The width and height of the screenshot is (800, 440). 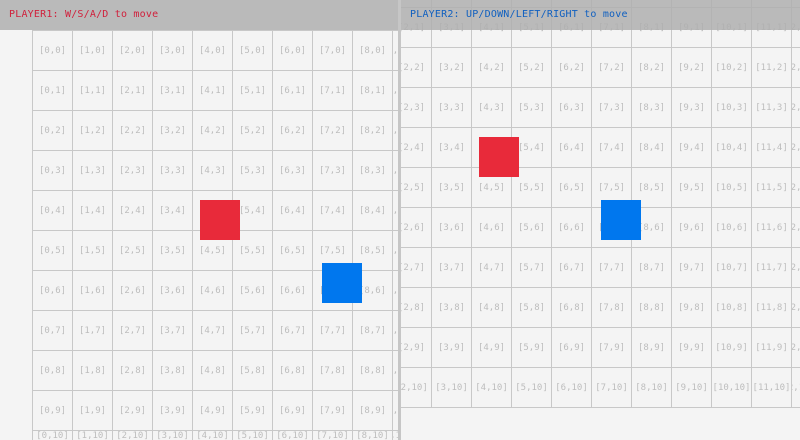 I want to click on grid-cell: [4,10], so click(x=212, y=435).